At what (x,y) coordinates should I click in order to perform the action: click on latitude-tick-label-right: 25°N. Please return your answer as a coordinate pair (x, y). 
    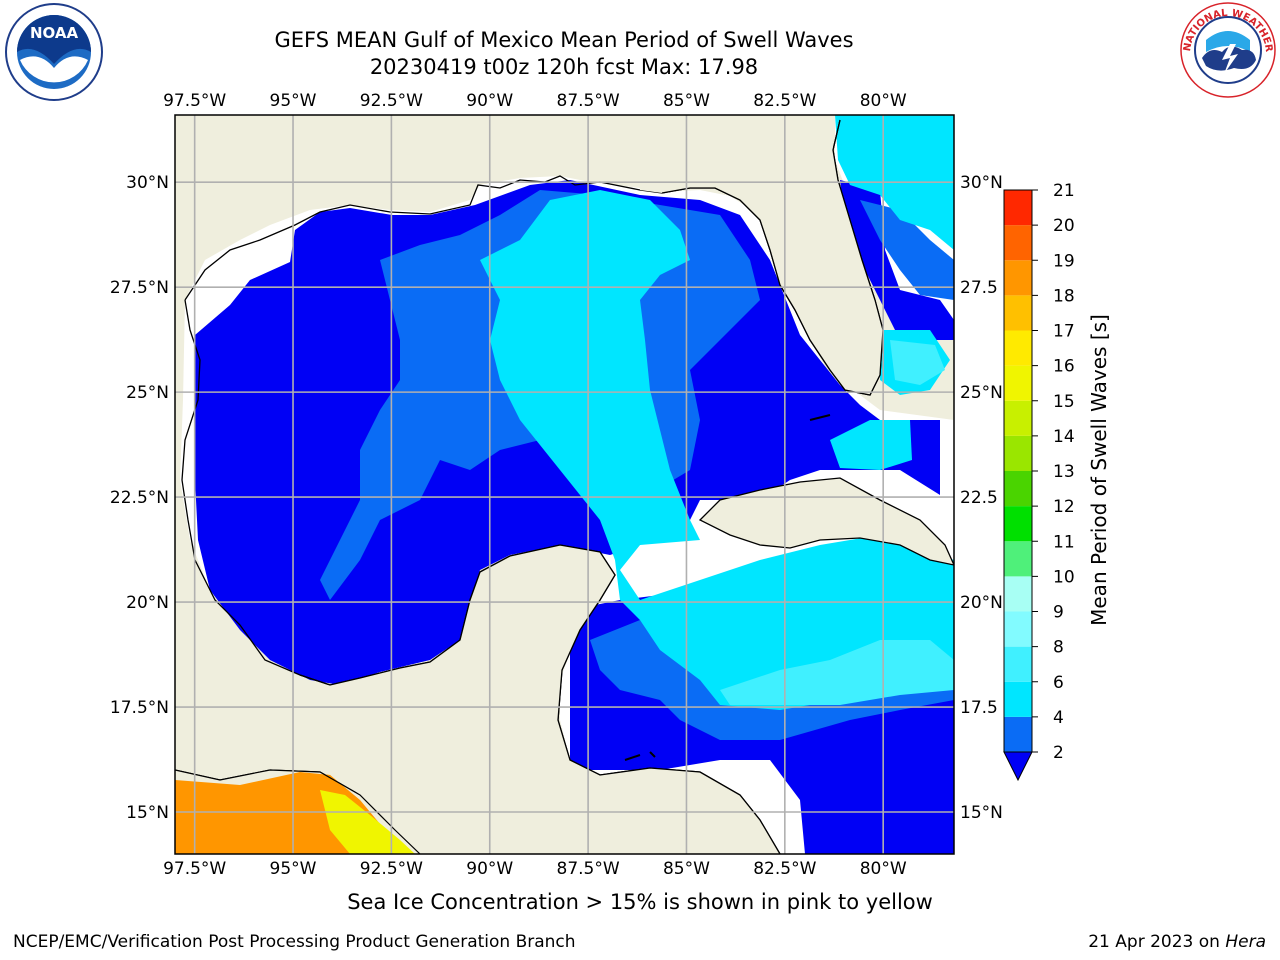
    Looking at the image, I should click on (981, 393).